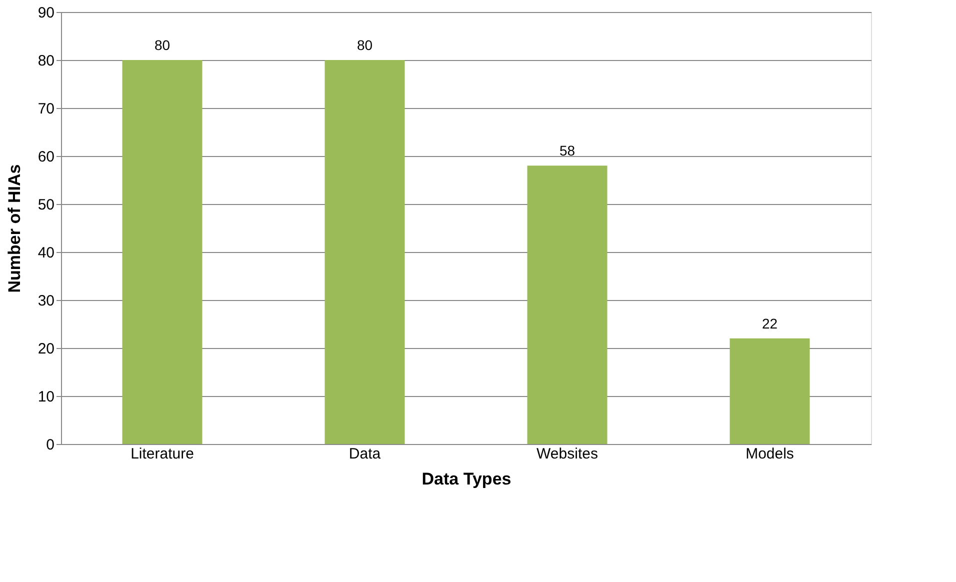  I want to click on y-tick-label: 90, so click(46, 13).